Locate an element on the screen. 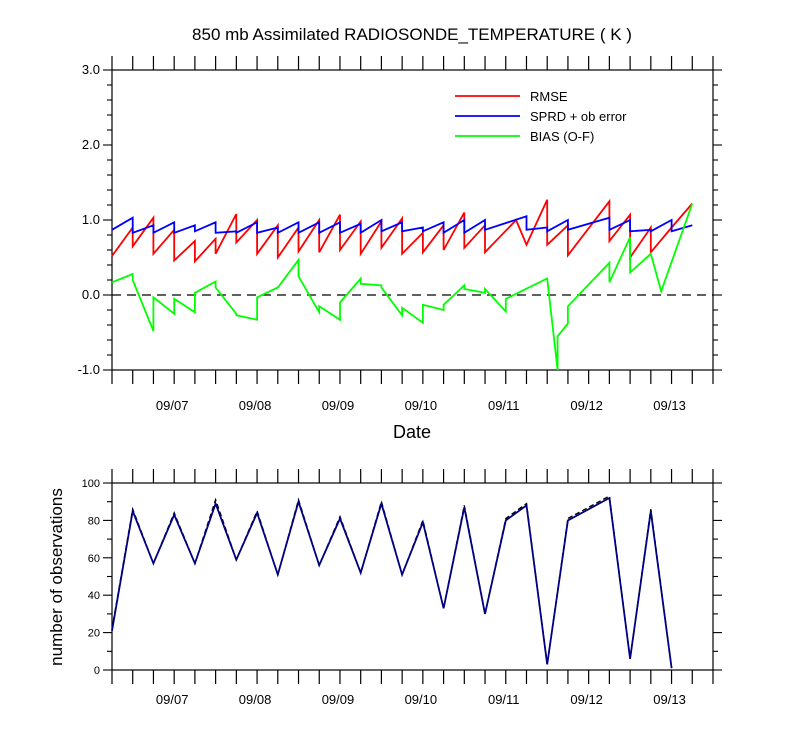 The width and height of the screenshot is (800, 755). top-x-tick-labels: 09/07 09/08 09/09 09/10 09/11 09/12 09/13 is located at coordinates (421, 405).